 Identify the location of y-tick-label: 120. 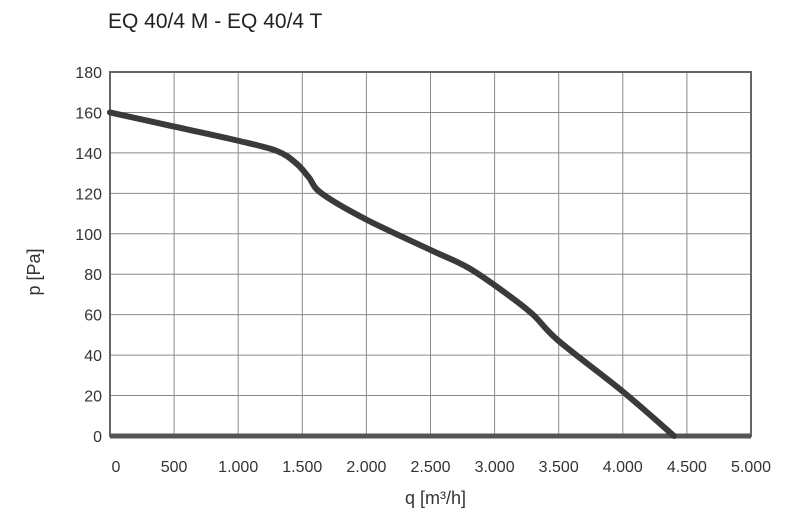
(88, 194).